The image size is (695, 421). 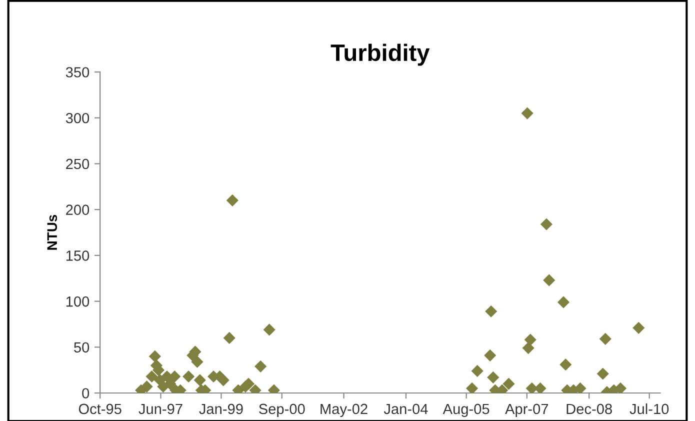 What do you see at coordinates (160, 409) in the screenshot?
I see `x-tick-label: Jun-97` at bounding box center [160, 409].